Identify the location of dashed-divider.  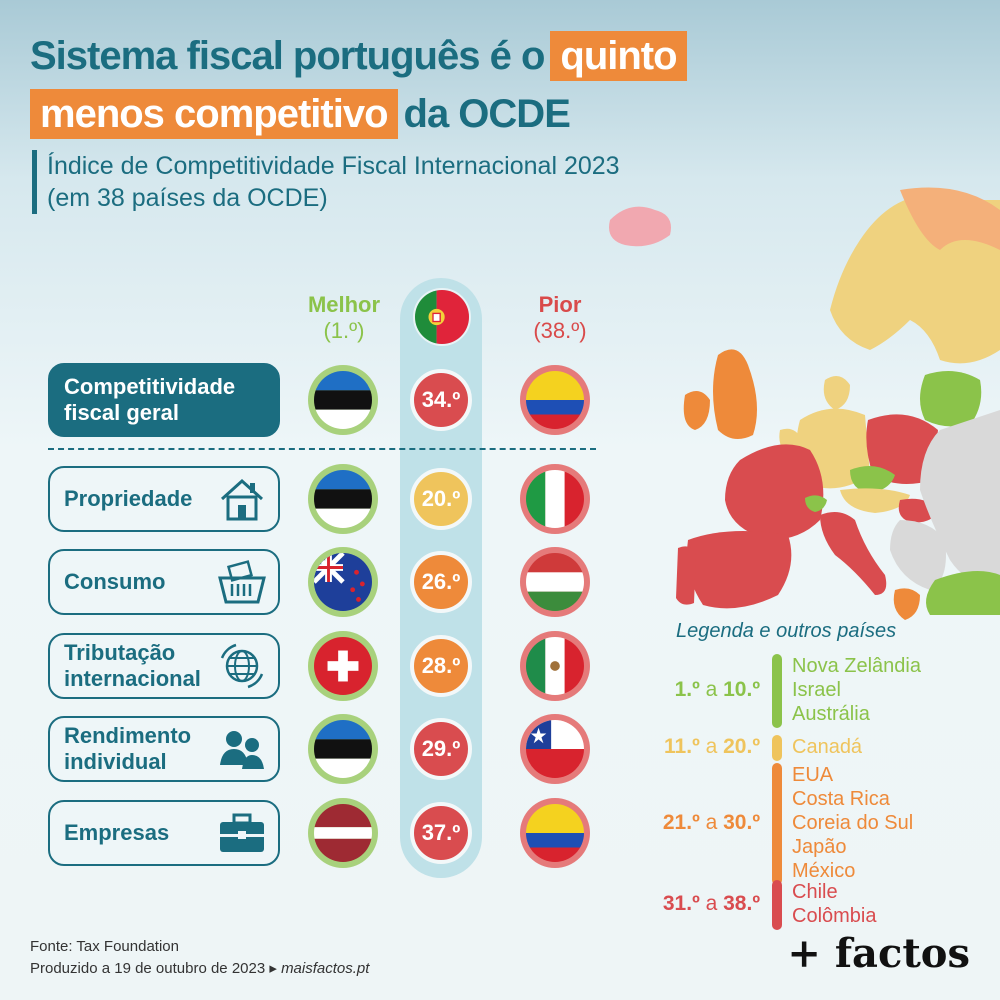
(322, 449).